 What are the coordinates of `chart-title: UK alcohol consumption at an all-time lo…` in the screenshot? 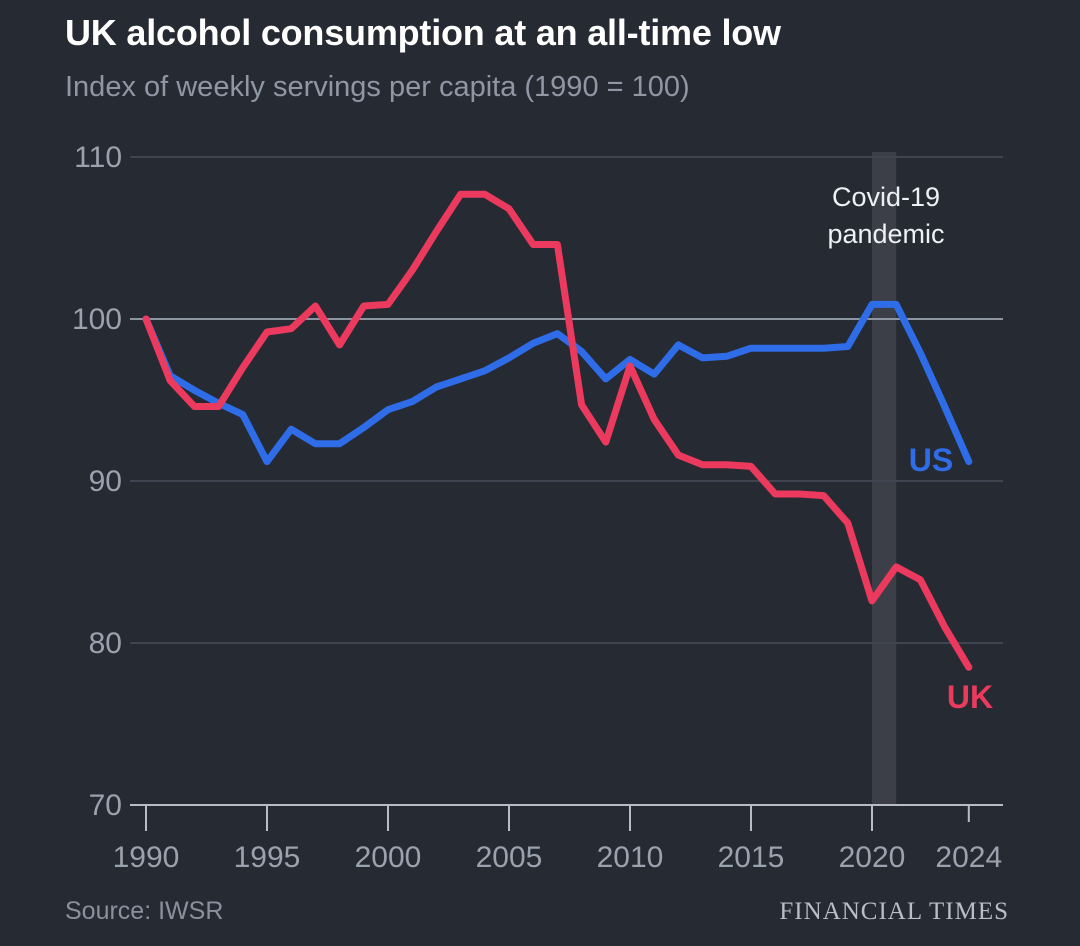 It's located at (423, 32).